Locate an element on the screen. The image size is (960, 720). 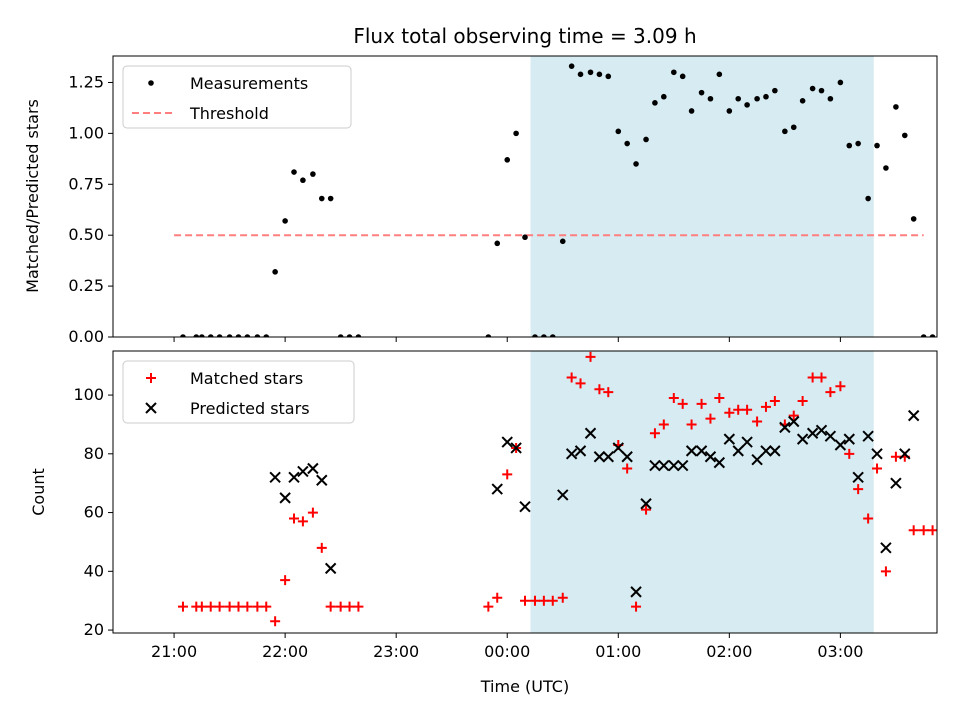
x-tick-label: 01:00 is located at coordinates (618, 651).